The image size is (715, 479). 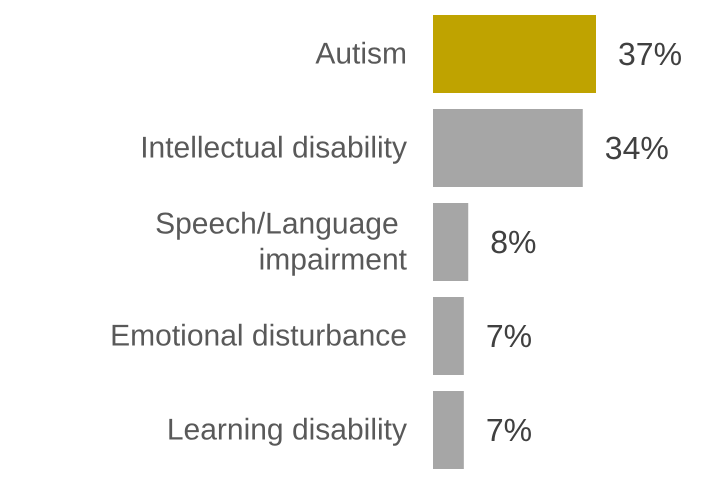 What do you see at coordinates (258, 336) in the screenshot?
I see `y-tick-label: Emotional disturbance` at bounding box center [258, 336].